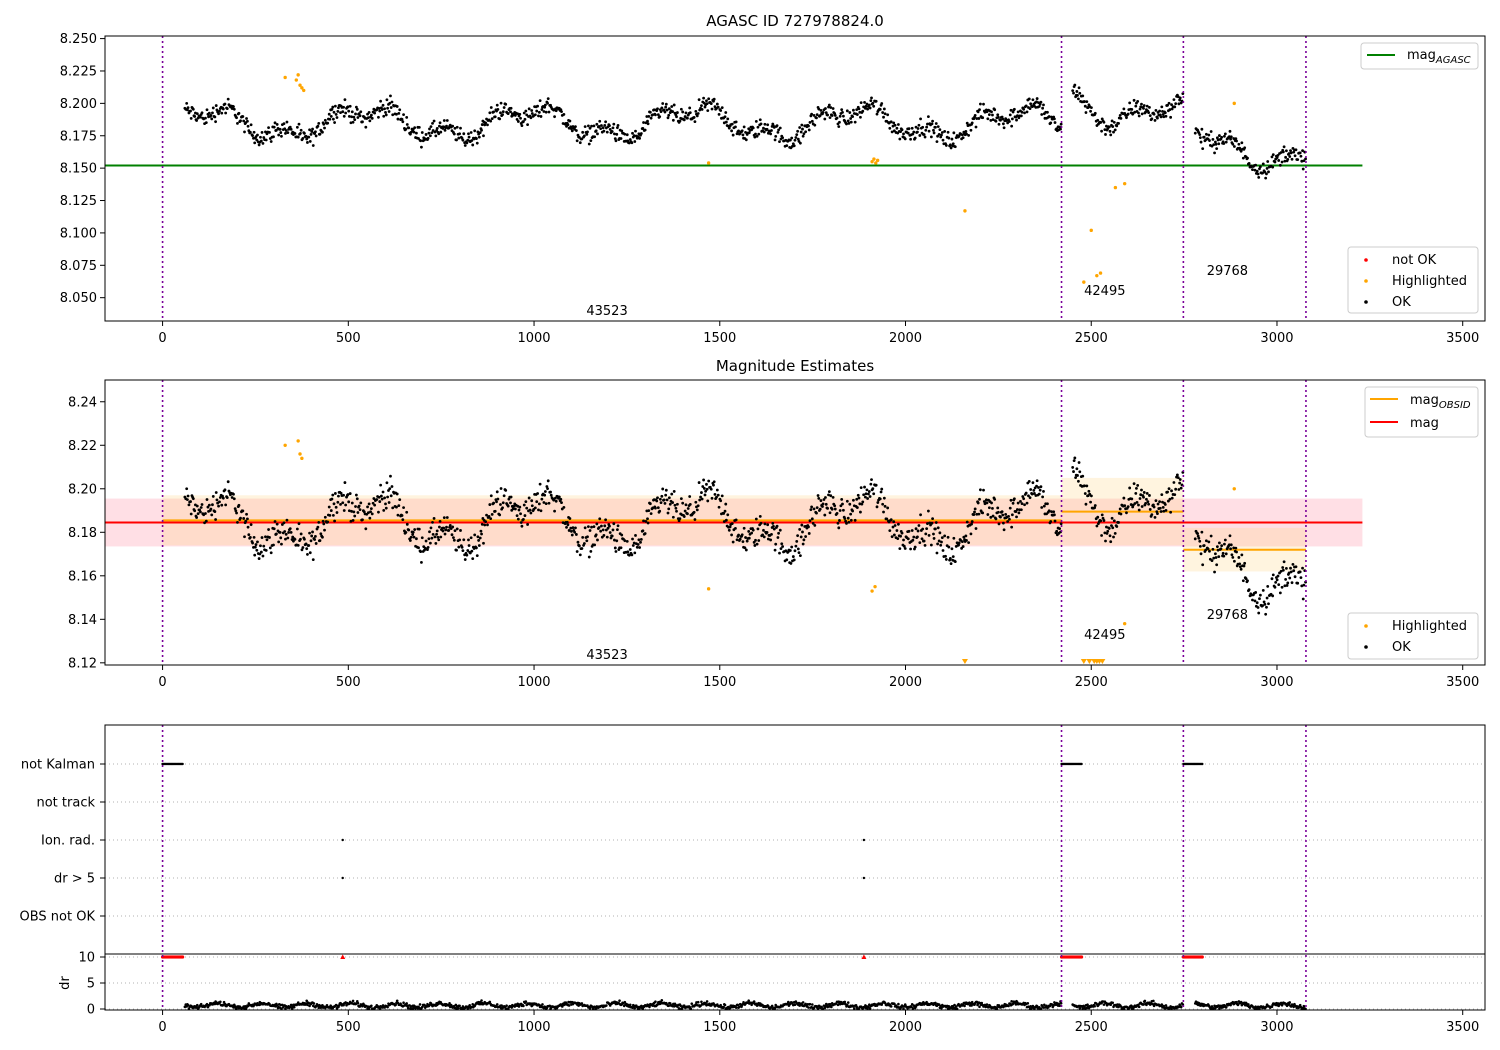 The width and height of the screenshot is (1500, 1050). Describe the element at coordinates (1419, 56) in the screenshot. I see `agasc-line-legend: magAGASC` at that location.